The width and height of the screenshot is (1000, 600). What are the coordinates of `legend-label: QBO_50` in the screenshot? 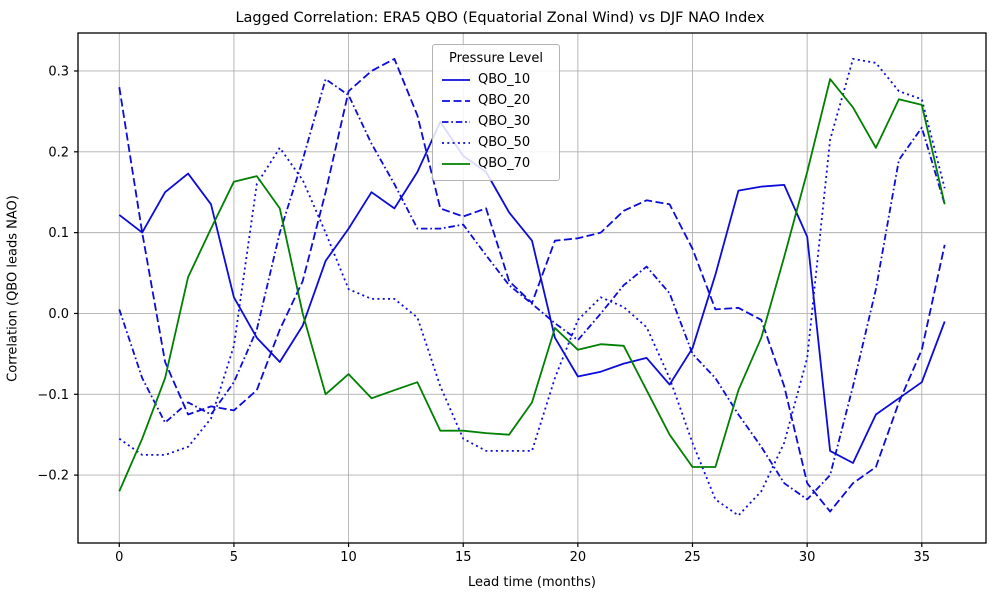 It's located at (504, 142).